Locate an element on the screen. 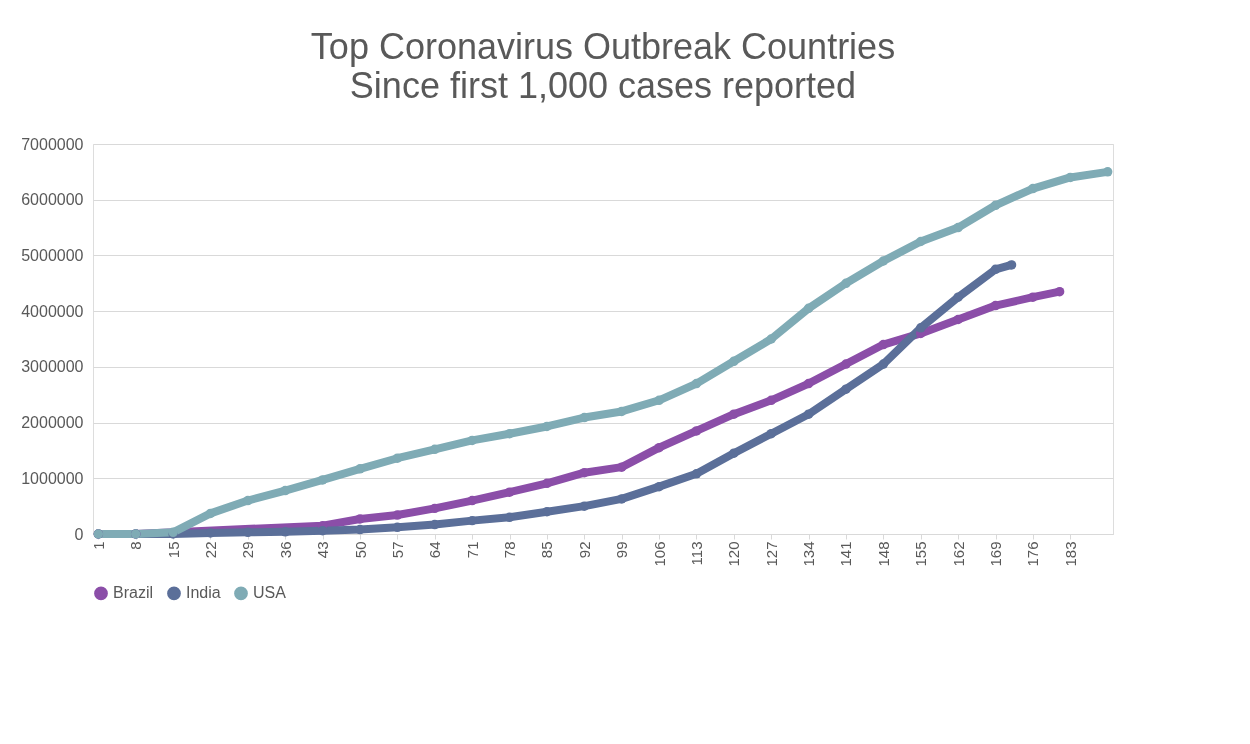 The width and height of the screenshot is (1250, 744). x-tick-label: 8 is located at coordinates (136, 545).